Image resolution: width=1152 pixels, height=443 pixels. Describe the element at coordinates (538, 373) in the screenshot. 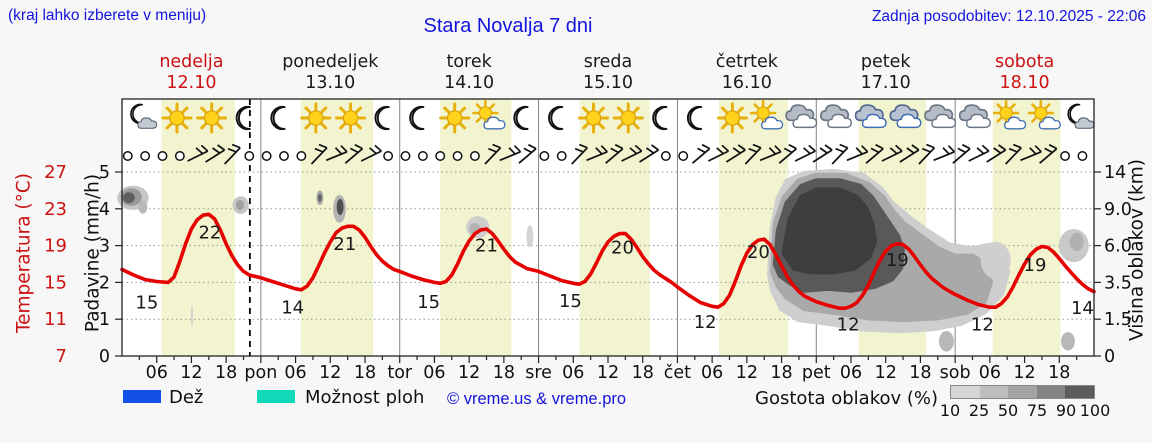

I see `svg-text: sre` at that location.